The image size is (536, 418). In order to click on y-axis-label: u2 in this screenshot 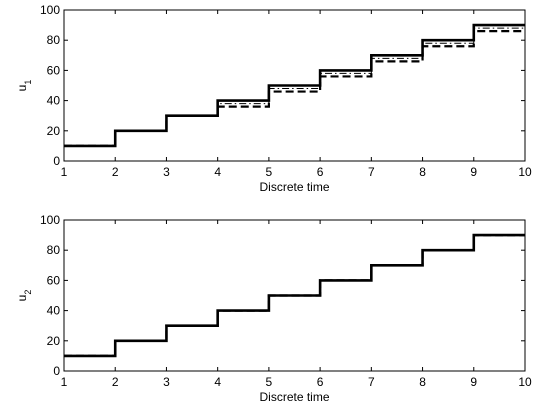, I will do `click(24, 296)`.